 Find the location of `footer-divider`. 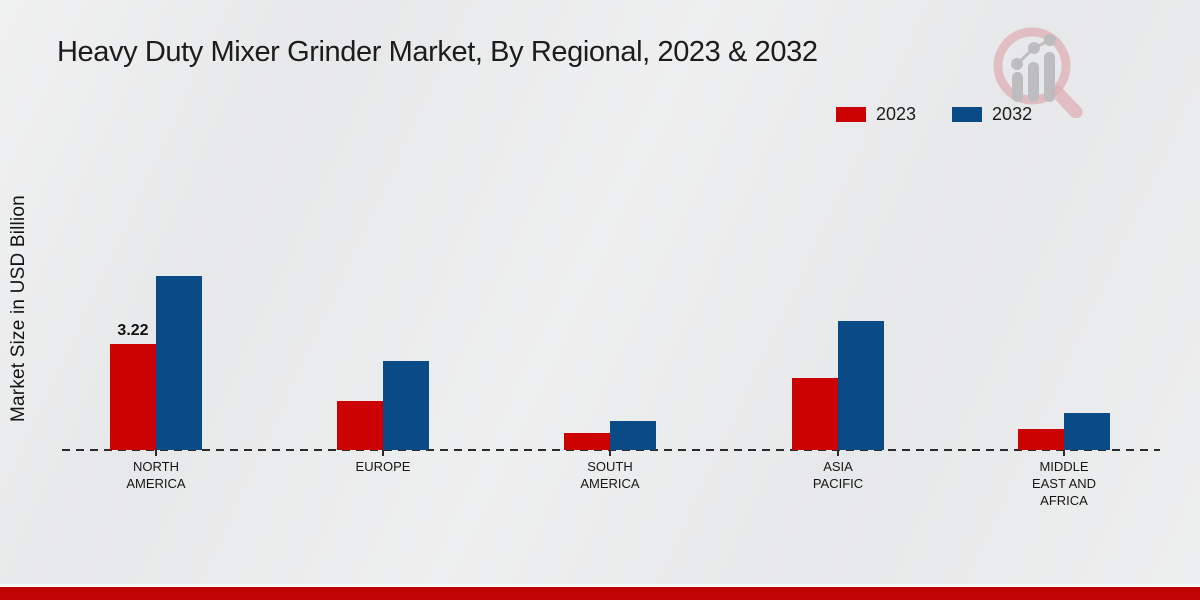

footer-divider is located at coordinates (600, 585).